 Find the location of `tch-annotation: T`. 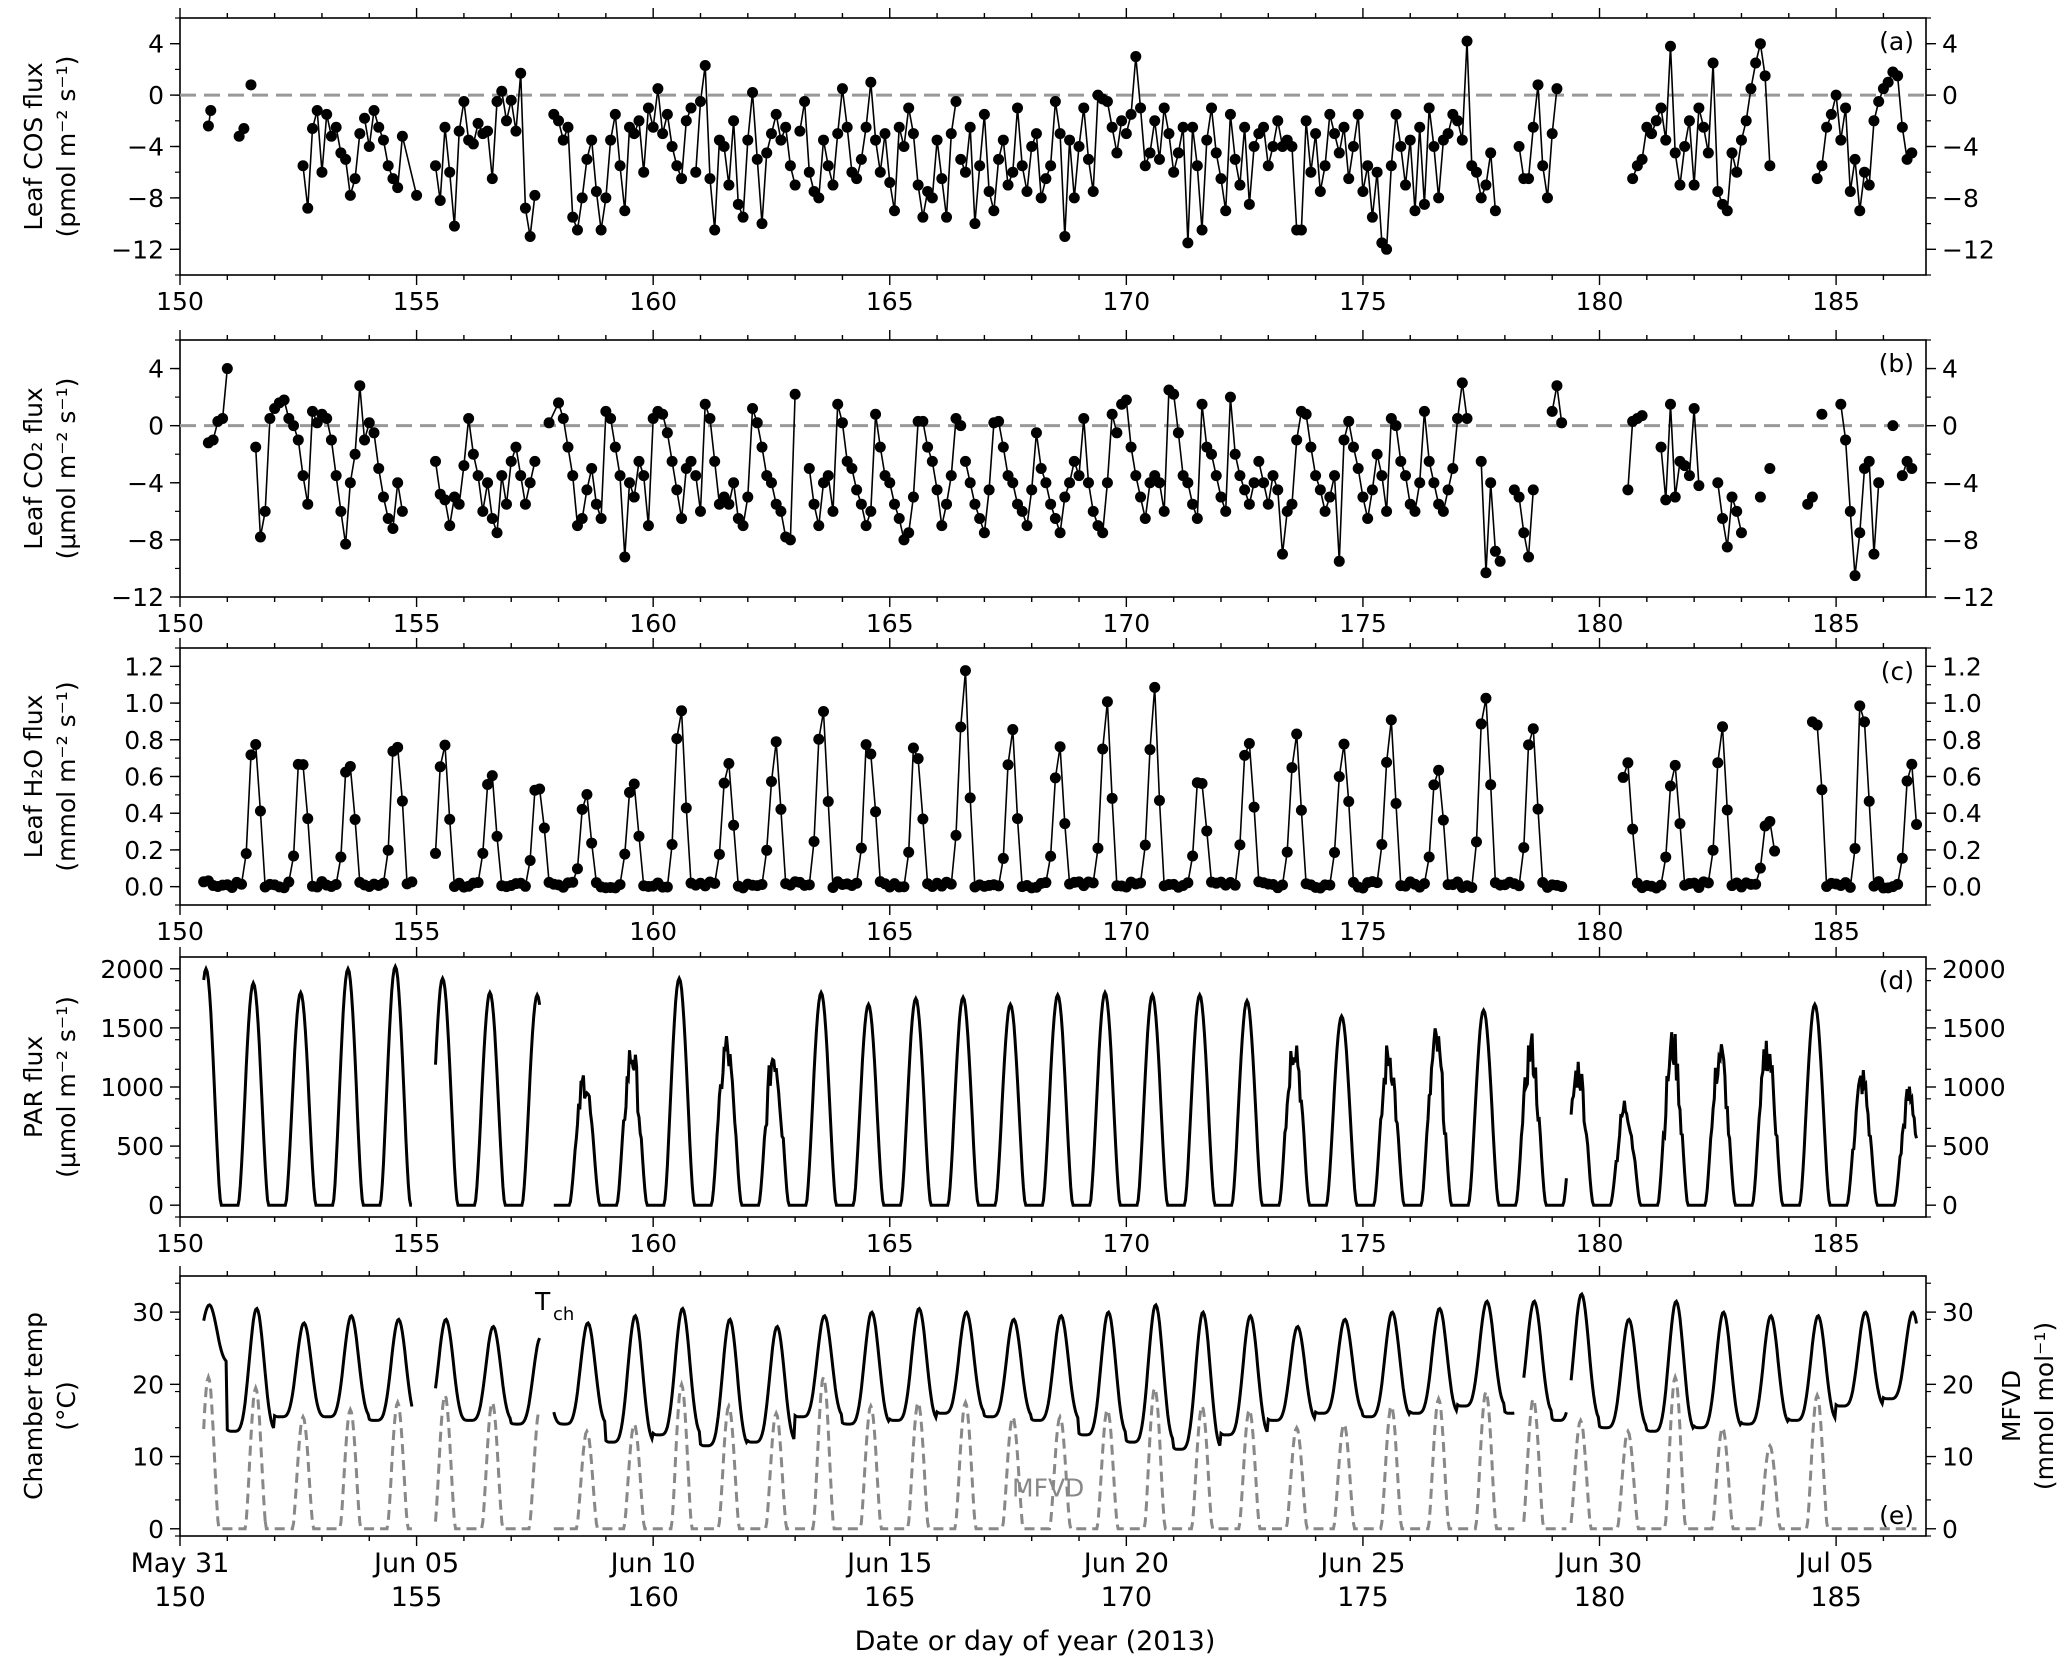

tch-annotation: T is located at coordinates (542, 1301).